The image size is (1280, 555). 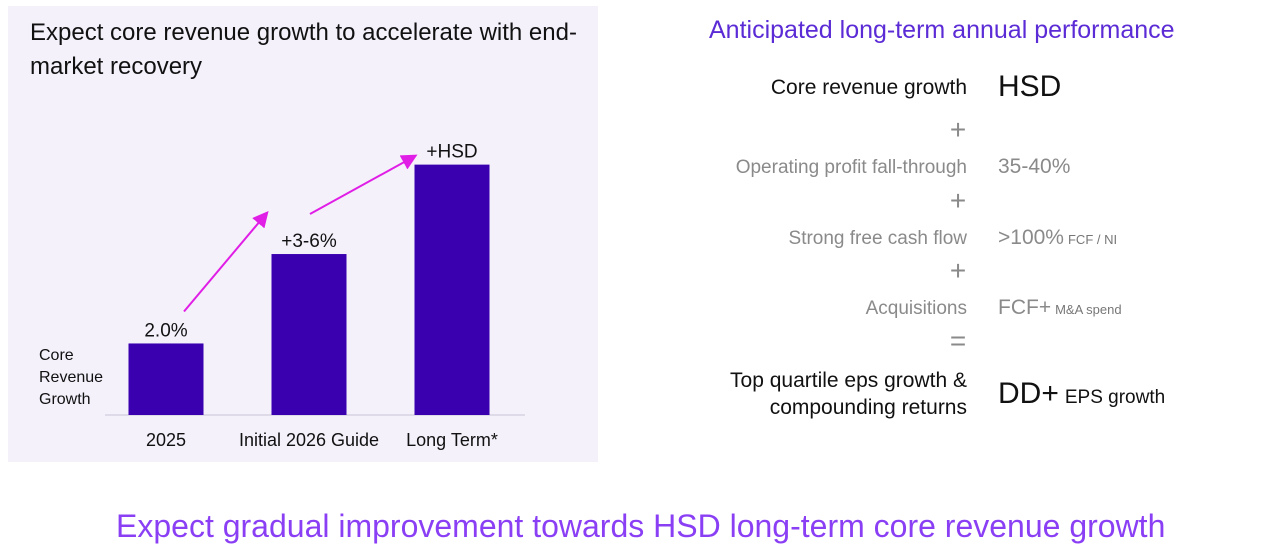 I want to click on data-label-1: +3-6%, so click(x=309, y=241).